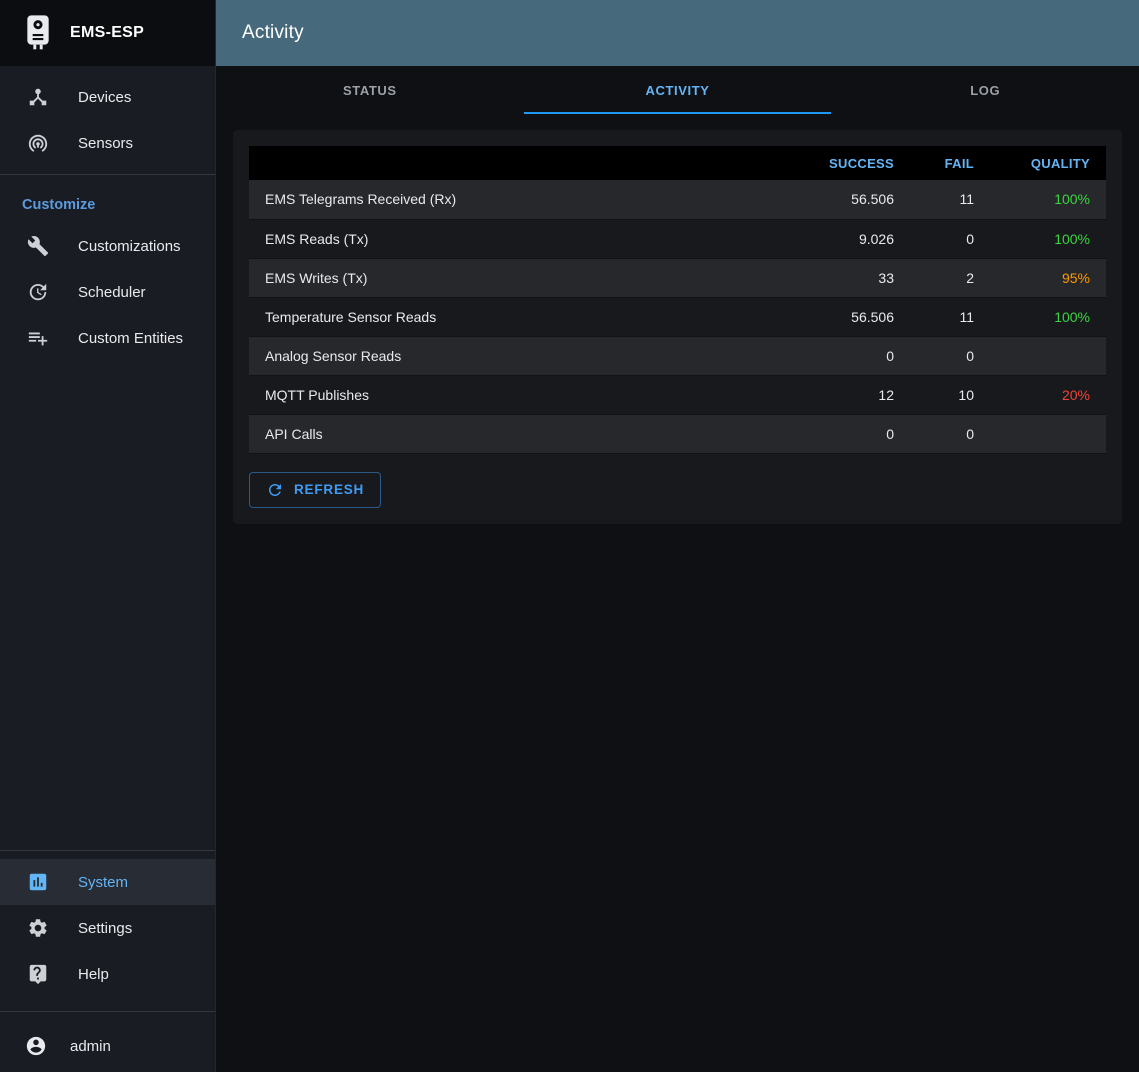 This screenshot has height=1072, width=1139. I want to click on sidebar-item-system: System, so click(107, 882).